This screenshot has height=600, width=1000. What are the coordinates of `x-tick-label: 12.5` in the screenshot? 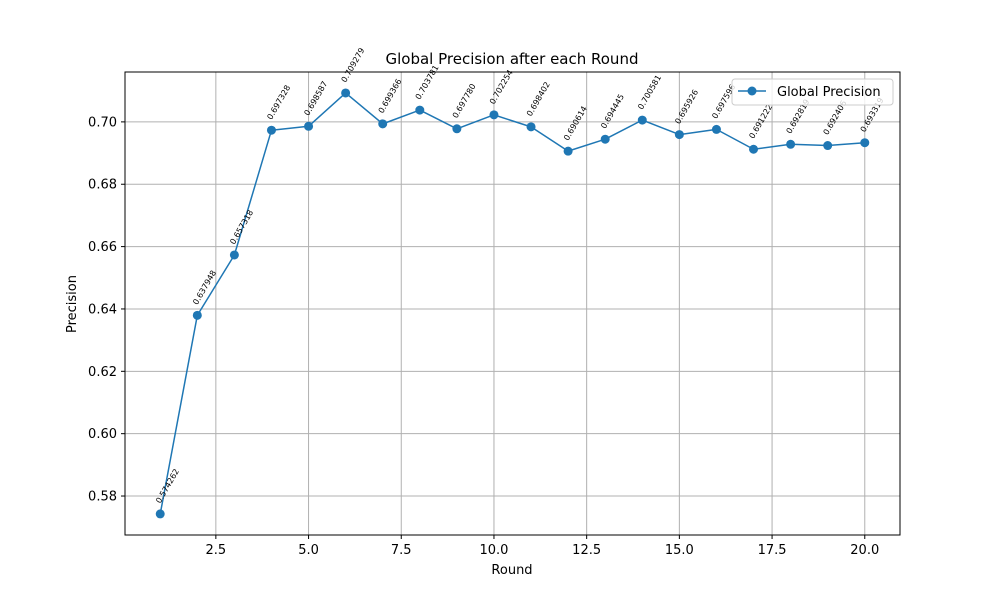 It's located at (586, 550).